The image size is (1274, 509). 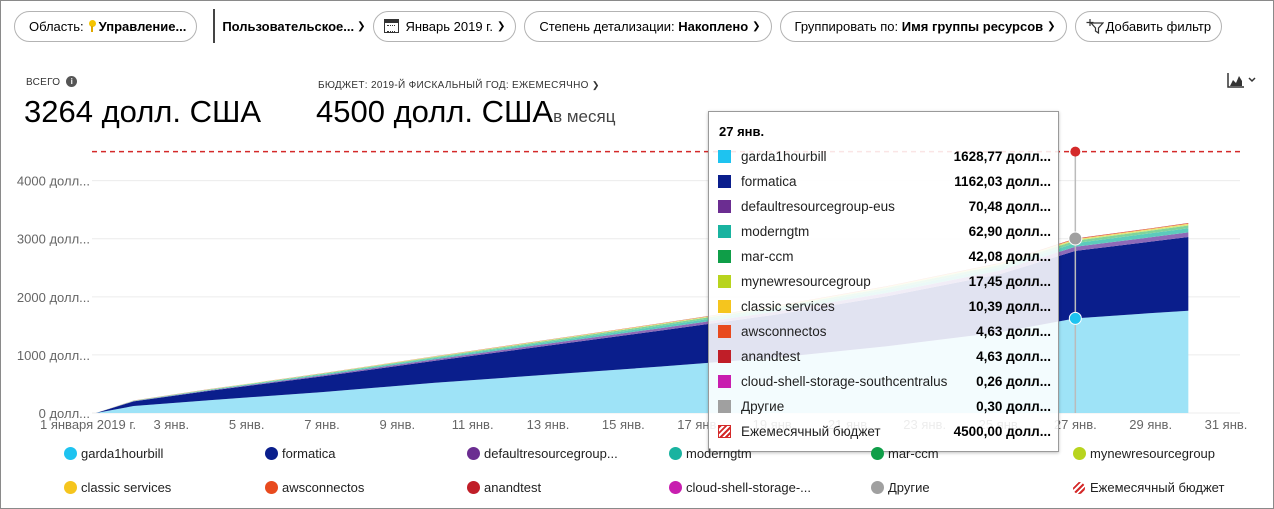 What do you see at coordinates (1095, 26) in the screenshot?
I see `add-filter-icon` at bounding box center [1095, 26].